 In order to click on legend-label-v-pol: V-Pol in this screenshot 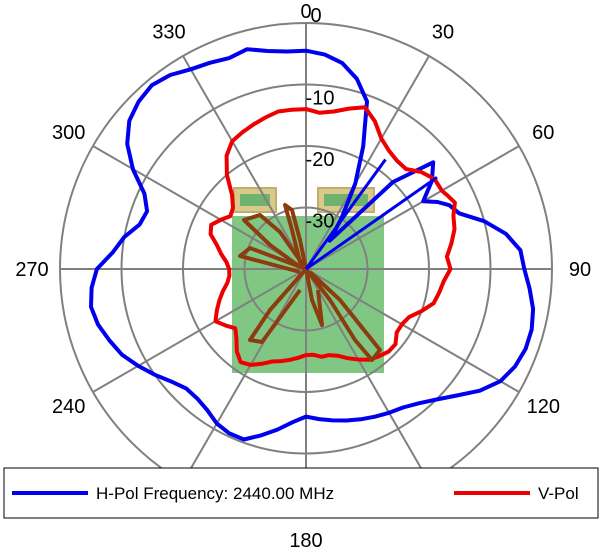, I will do `click(558, 493)`.